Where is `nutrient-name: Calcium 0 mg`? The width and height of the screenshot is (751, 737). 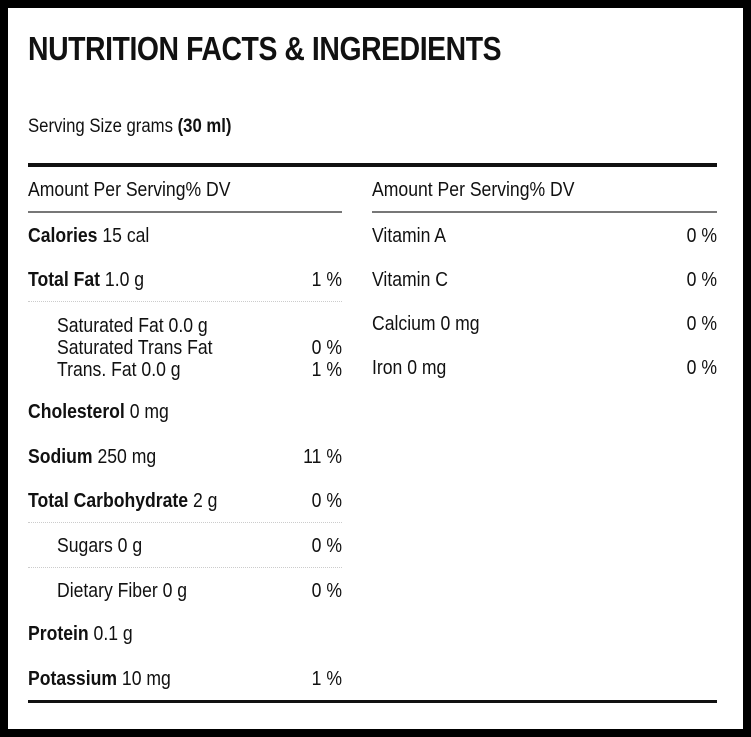 nutrient-name: Calcium 0 mg is located at coordinates (426, 324).